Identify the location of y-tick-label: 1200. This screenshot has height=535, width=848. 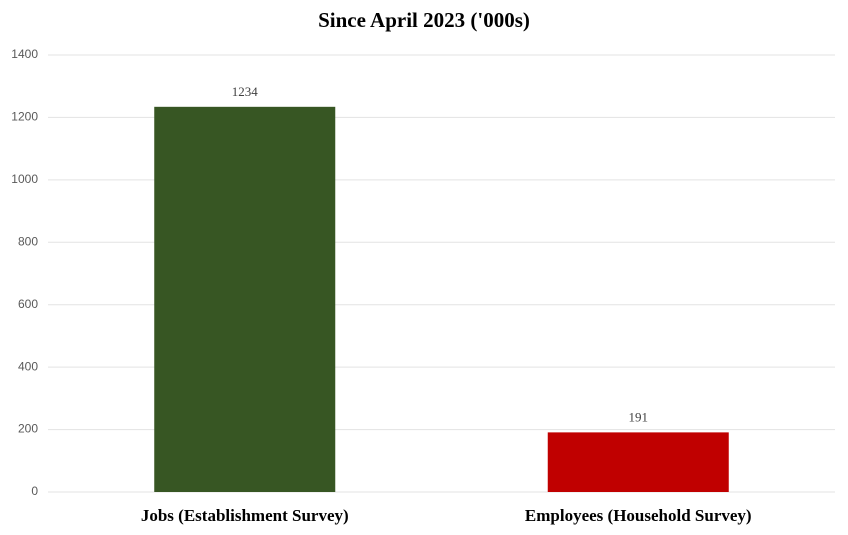
(24, 117).